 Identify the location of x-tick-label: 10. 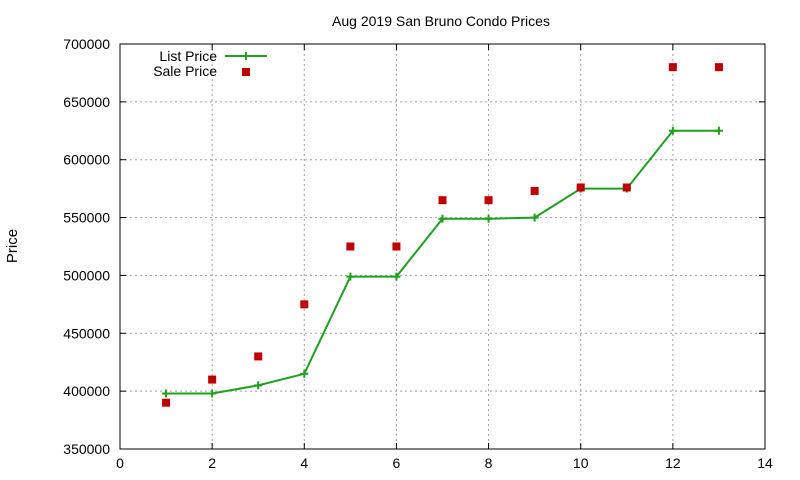
(581, 463).